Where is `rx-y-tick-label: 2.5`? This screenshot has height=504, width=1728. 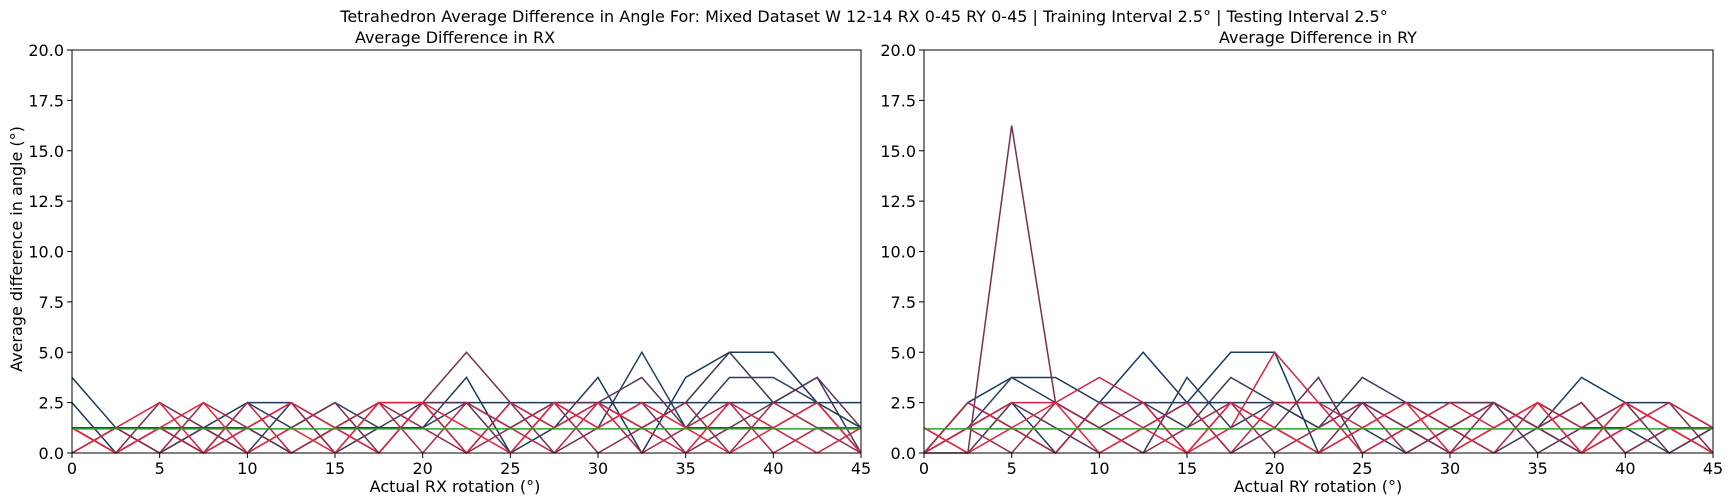
rx-y-tick-label: 2.5 is located at coordinates (51, 403).